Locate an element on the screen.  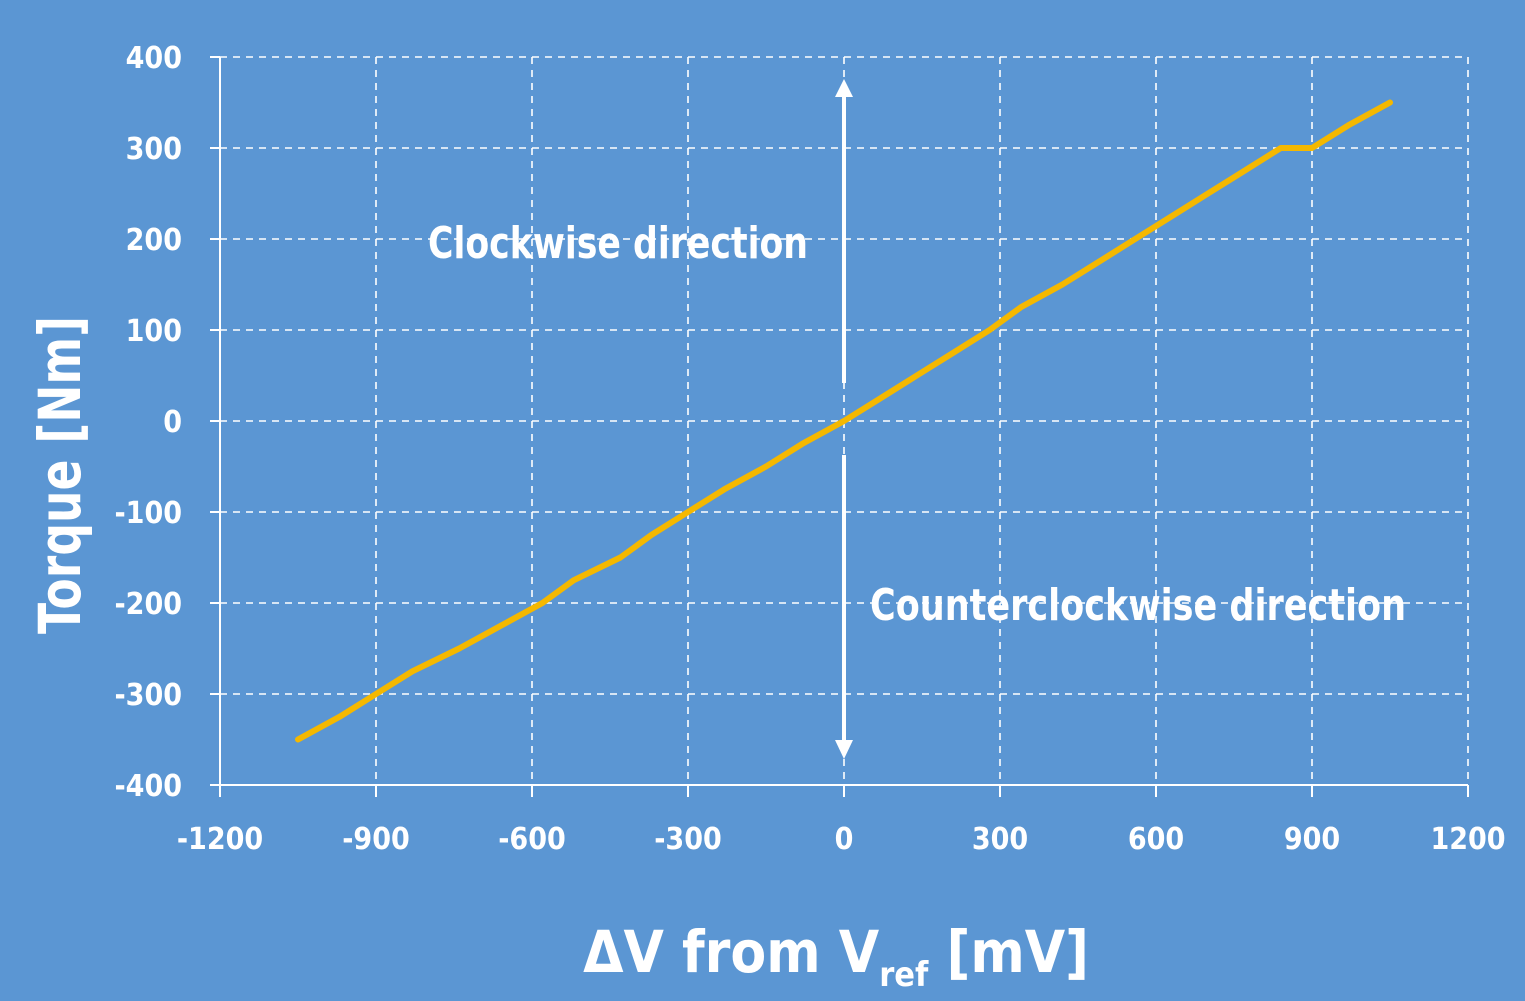
x-tick-label: 600 is located at coordinates (1156, 839).